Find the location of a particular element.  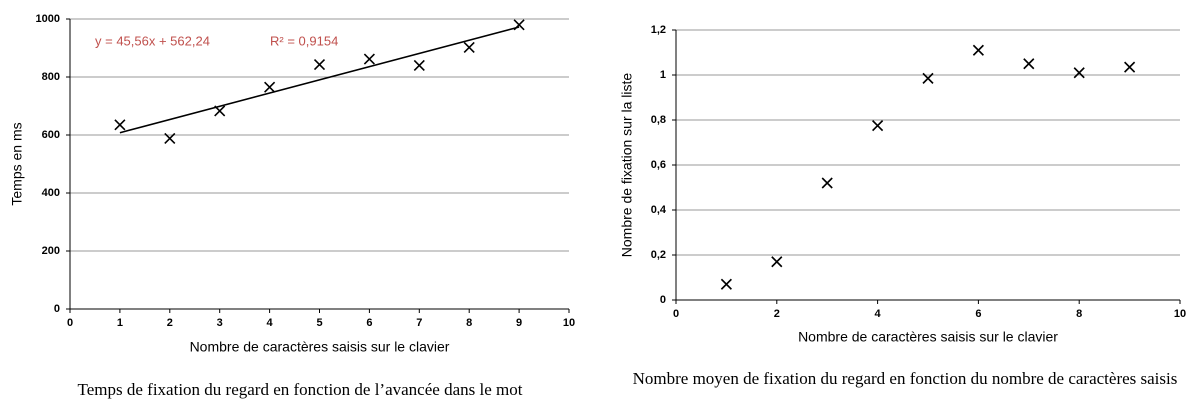

y-tick-label: 800 is located at coordinates (51, 77).